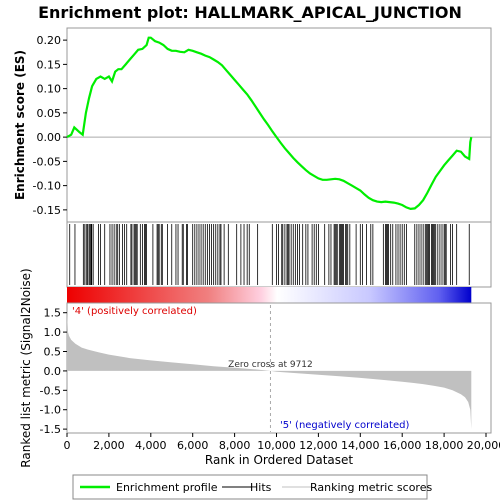  Describe the element at coordinates (134, 311) in the screenshot. I see `positive-correlation-label: '4' (positively correlated)` at that location.